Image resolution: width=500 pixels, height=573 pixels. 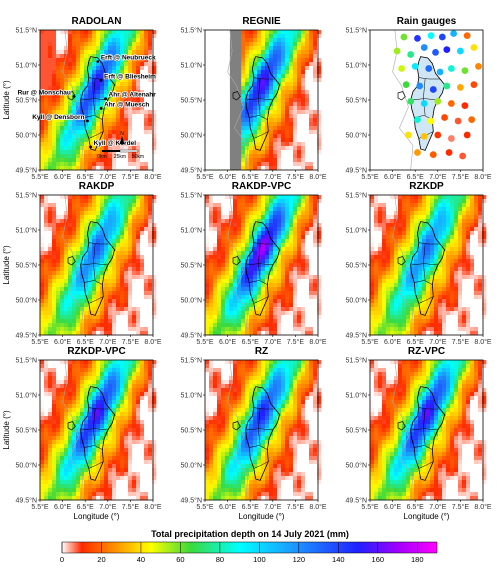 What do you see at coordinates (420, 86) in the screenshot?
I see `rain-gauge` at bounding box center [420, 86].